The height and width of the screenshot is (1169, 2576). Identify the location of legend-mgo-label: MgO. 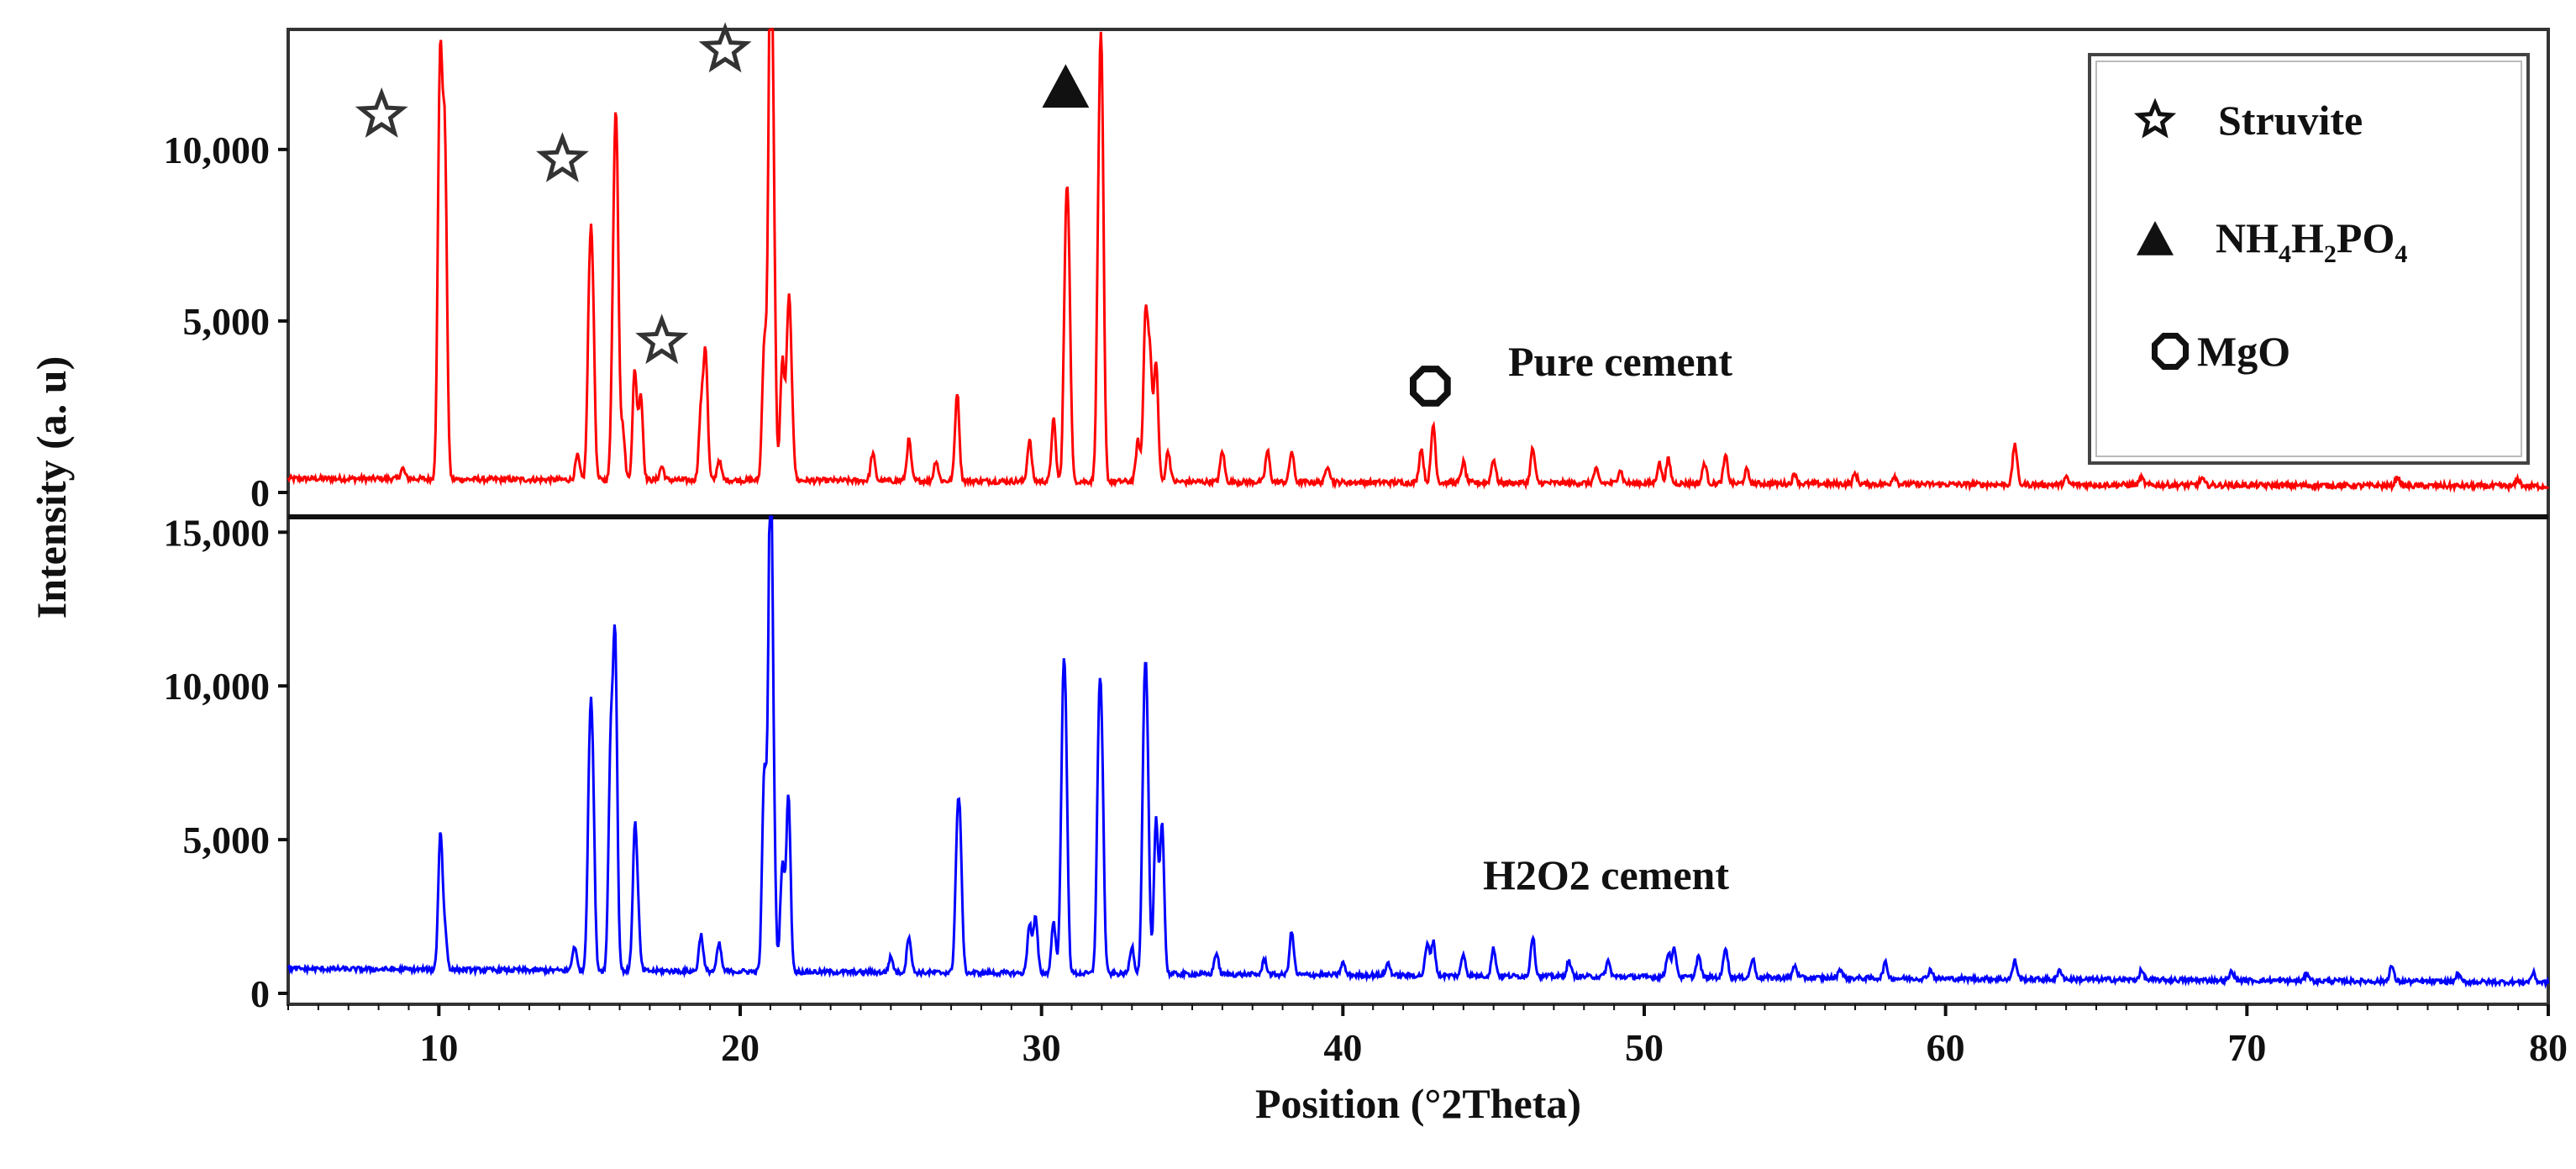
(2243, 351).